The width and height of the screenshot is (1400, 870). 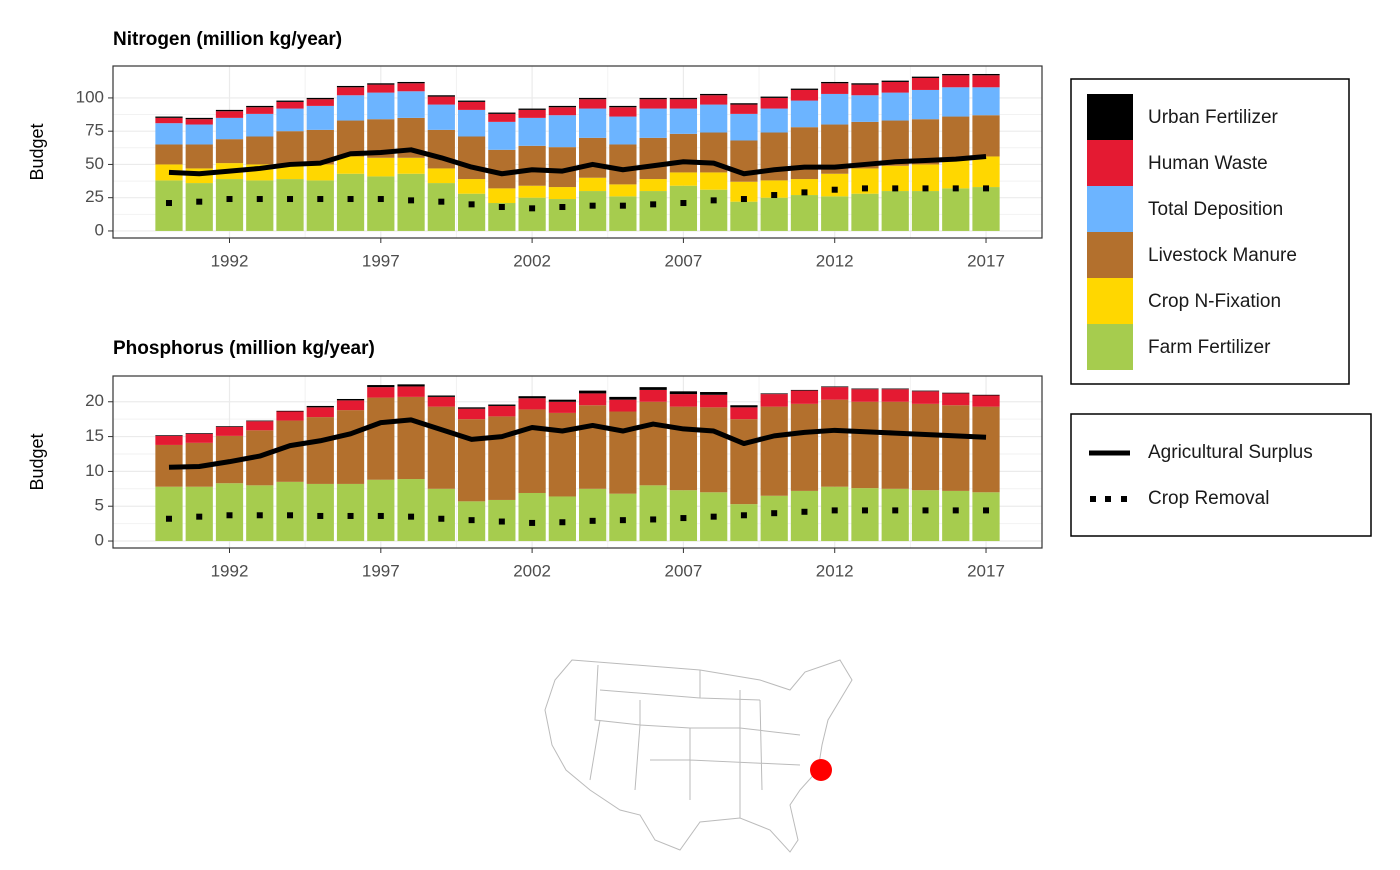 What do you see at coordinates (90, 96) in the screenshot?
I see `y-tick-label: 100` at bounding box center [90, 96].